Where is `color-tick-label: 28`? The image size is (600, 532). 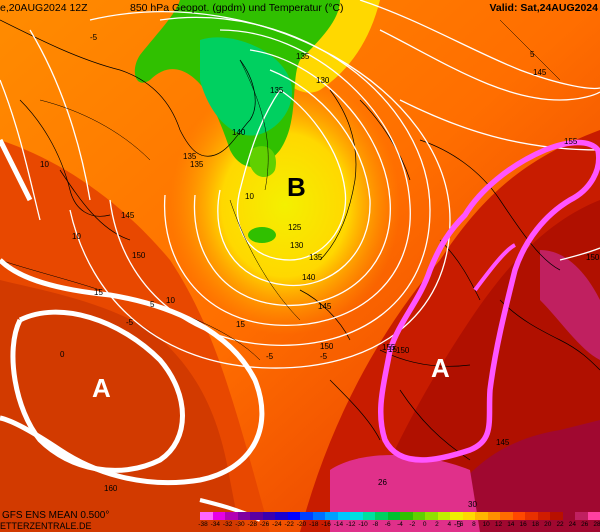
color-tick-label: 28 is located at coordinates (596, 524).